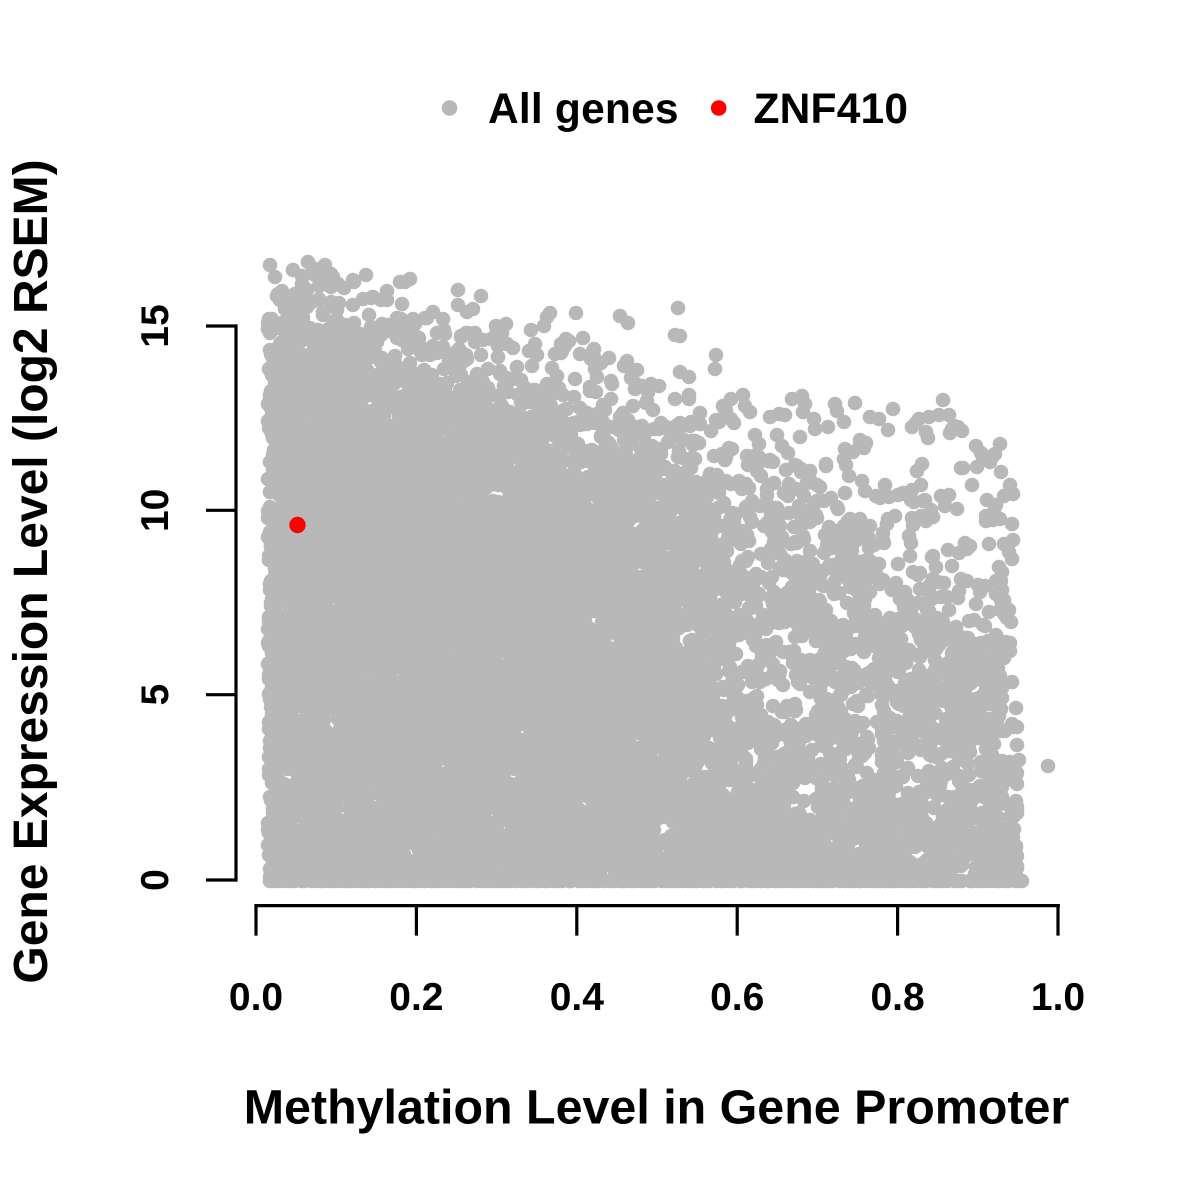  Describe the element at coordinates (583, 109) in the screenshot. I see `svg-text: All genes` at that location.